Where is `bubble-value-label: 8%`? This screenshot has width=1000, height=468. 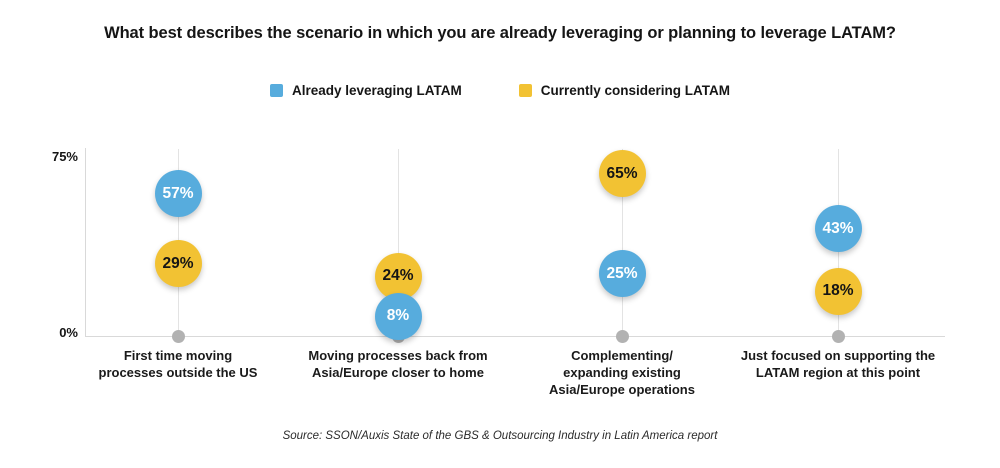 bubble-value-label: 8% is located at coordinates (398, 316).